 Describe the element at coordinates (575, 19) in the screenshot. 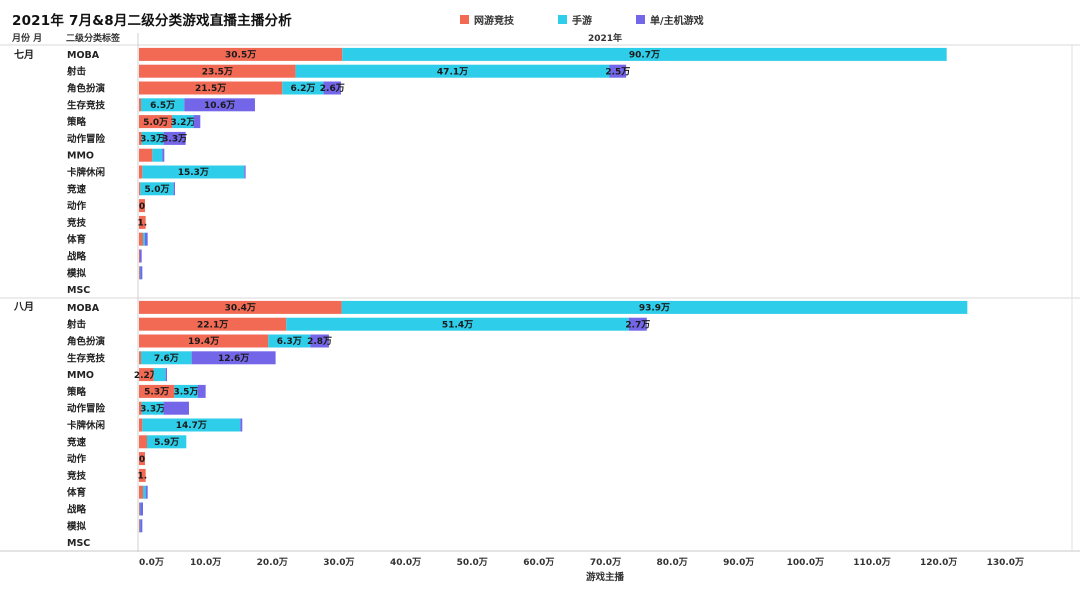

I see `legend-item-mobile: 手游` at that location.